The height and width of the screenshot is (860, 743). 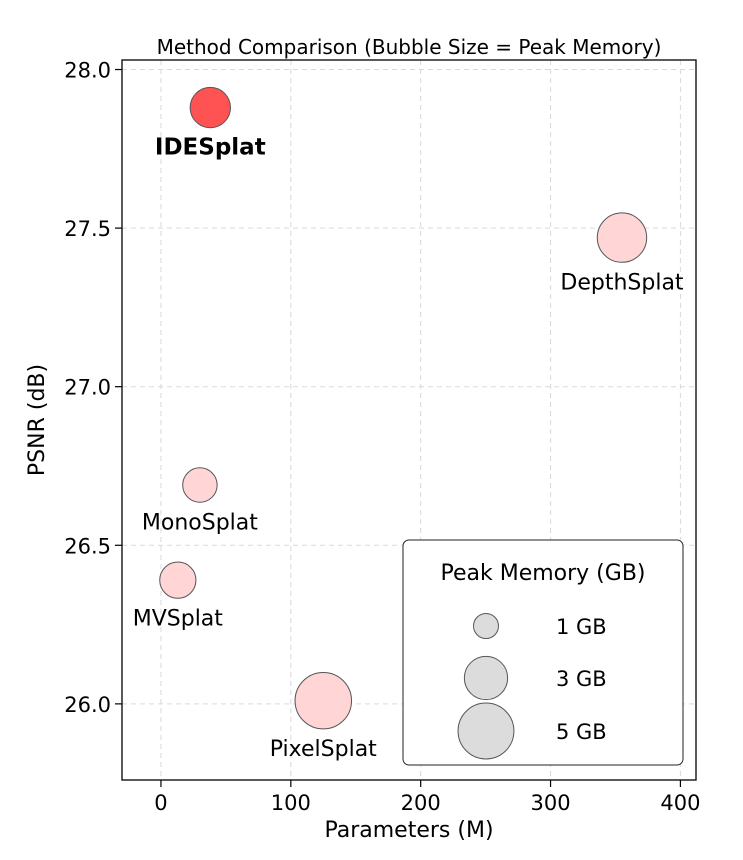 I want to click on x-axis-label: Parameters (M), so click(x=408, y=830).